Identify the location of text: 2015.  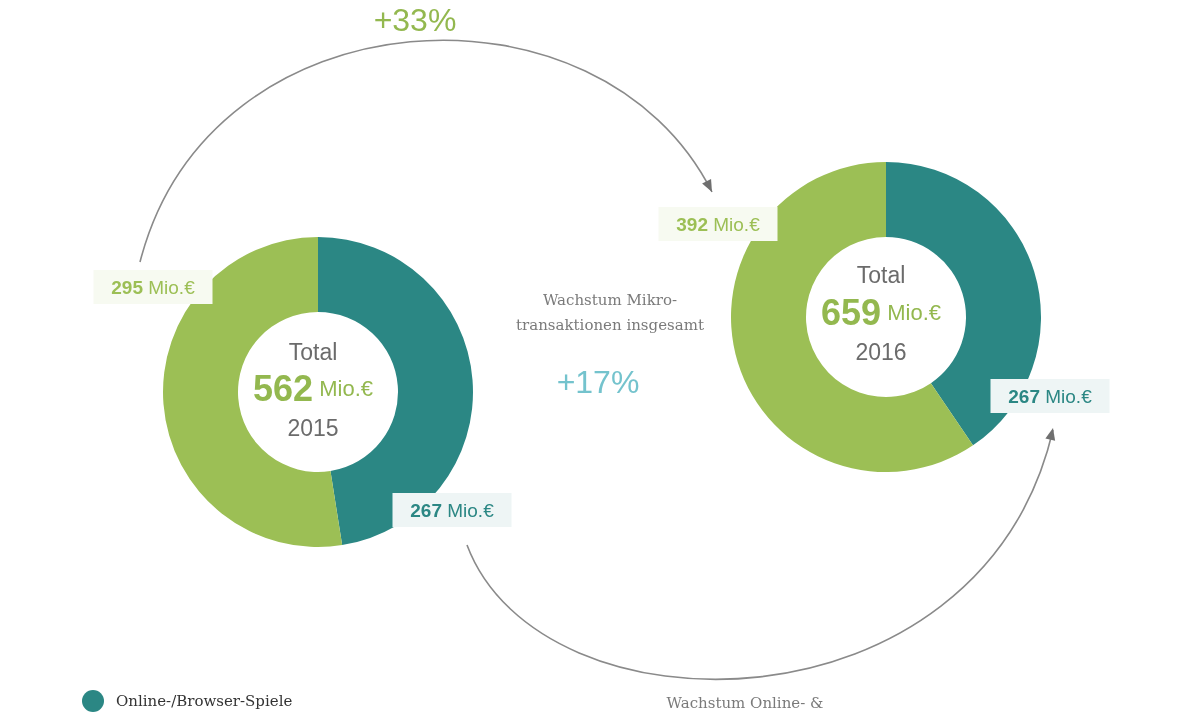
(313, 428).